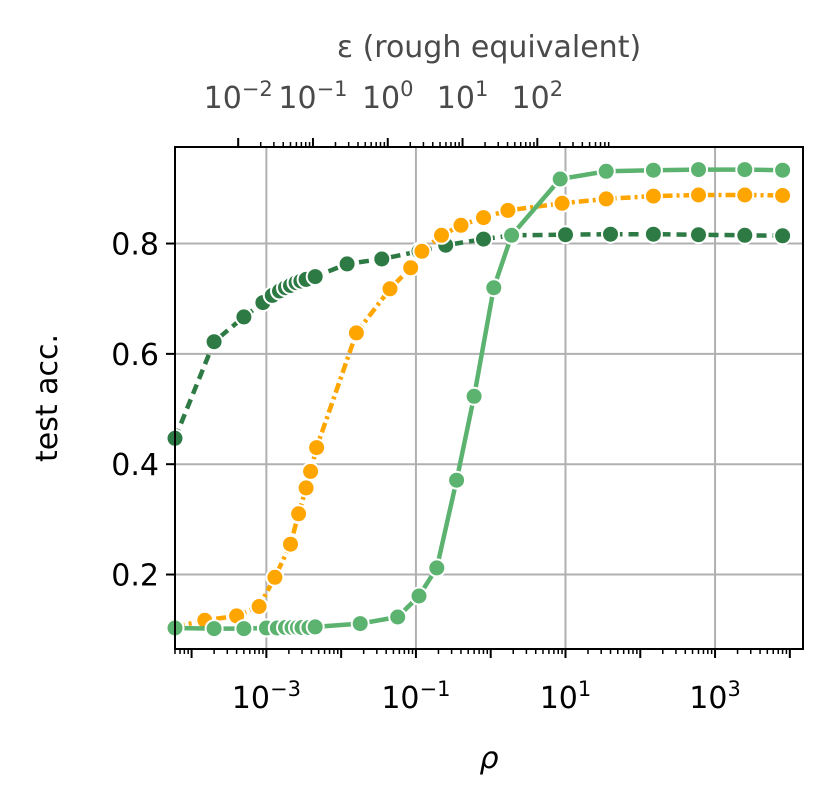 The height and width of the screenshot is (805, 832). What do you see at coordinates (481, 89) in the screenshot?
I see `top-tick-label-3-exponent: 1` at bounding box center [481, 89].